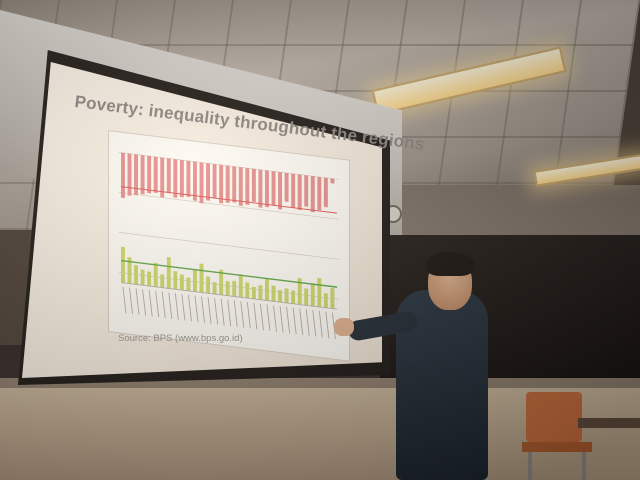 The width and height of the screenshot is (640, 480). I want to click on chart-reference-line, so click(229, 200).